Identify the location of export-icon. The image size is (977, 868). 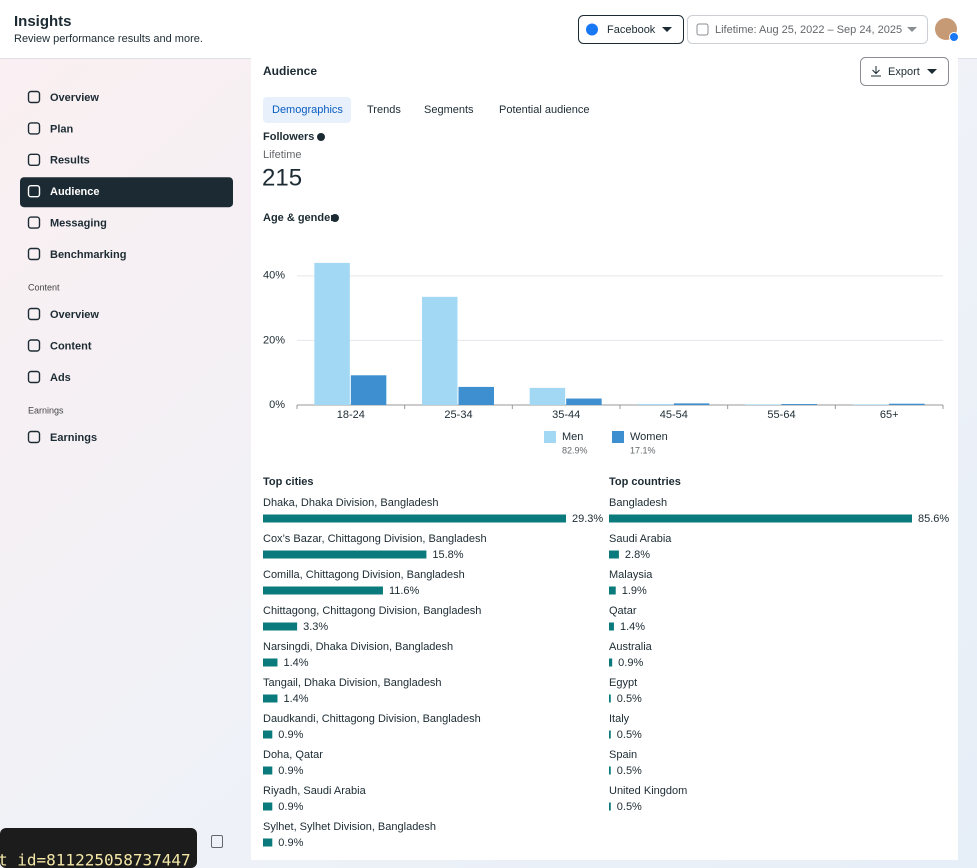
(876, 71).